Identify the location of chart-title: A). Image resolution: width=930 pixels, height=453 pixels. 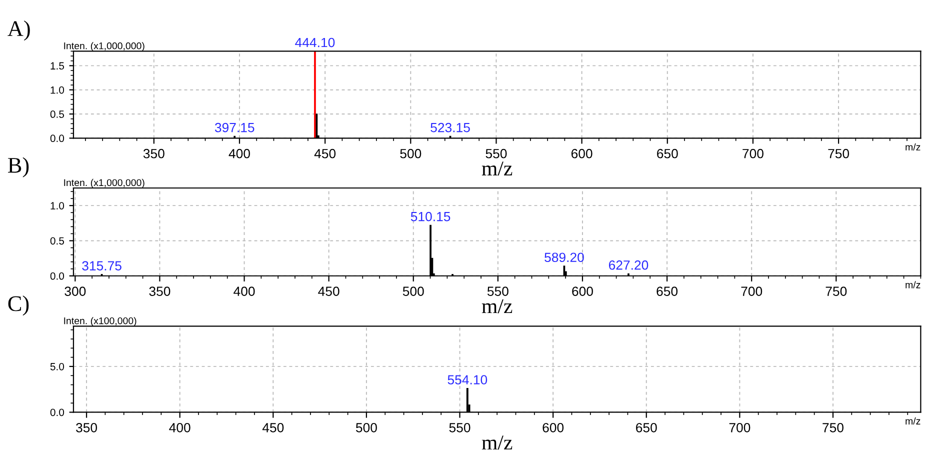
(19, 30).